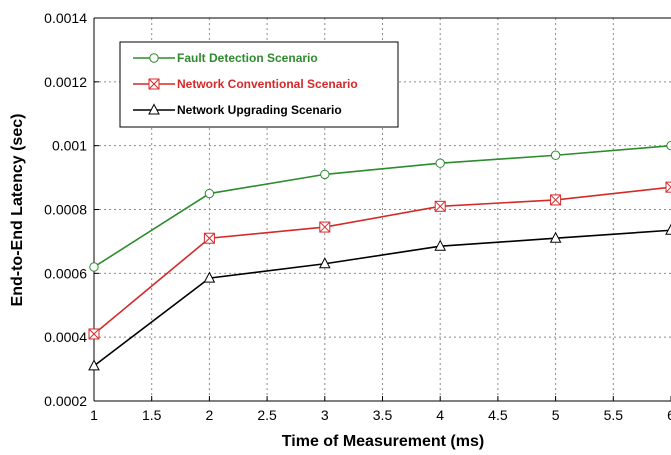 The height and width of the screenshot is (455, 671). I want to click on y-tick-label: 0.0014, so click(65, 18).